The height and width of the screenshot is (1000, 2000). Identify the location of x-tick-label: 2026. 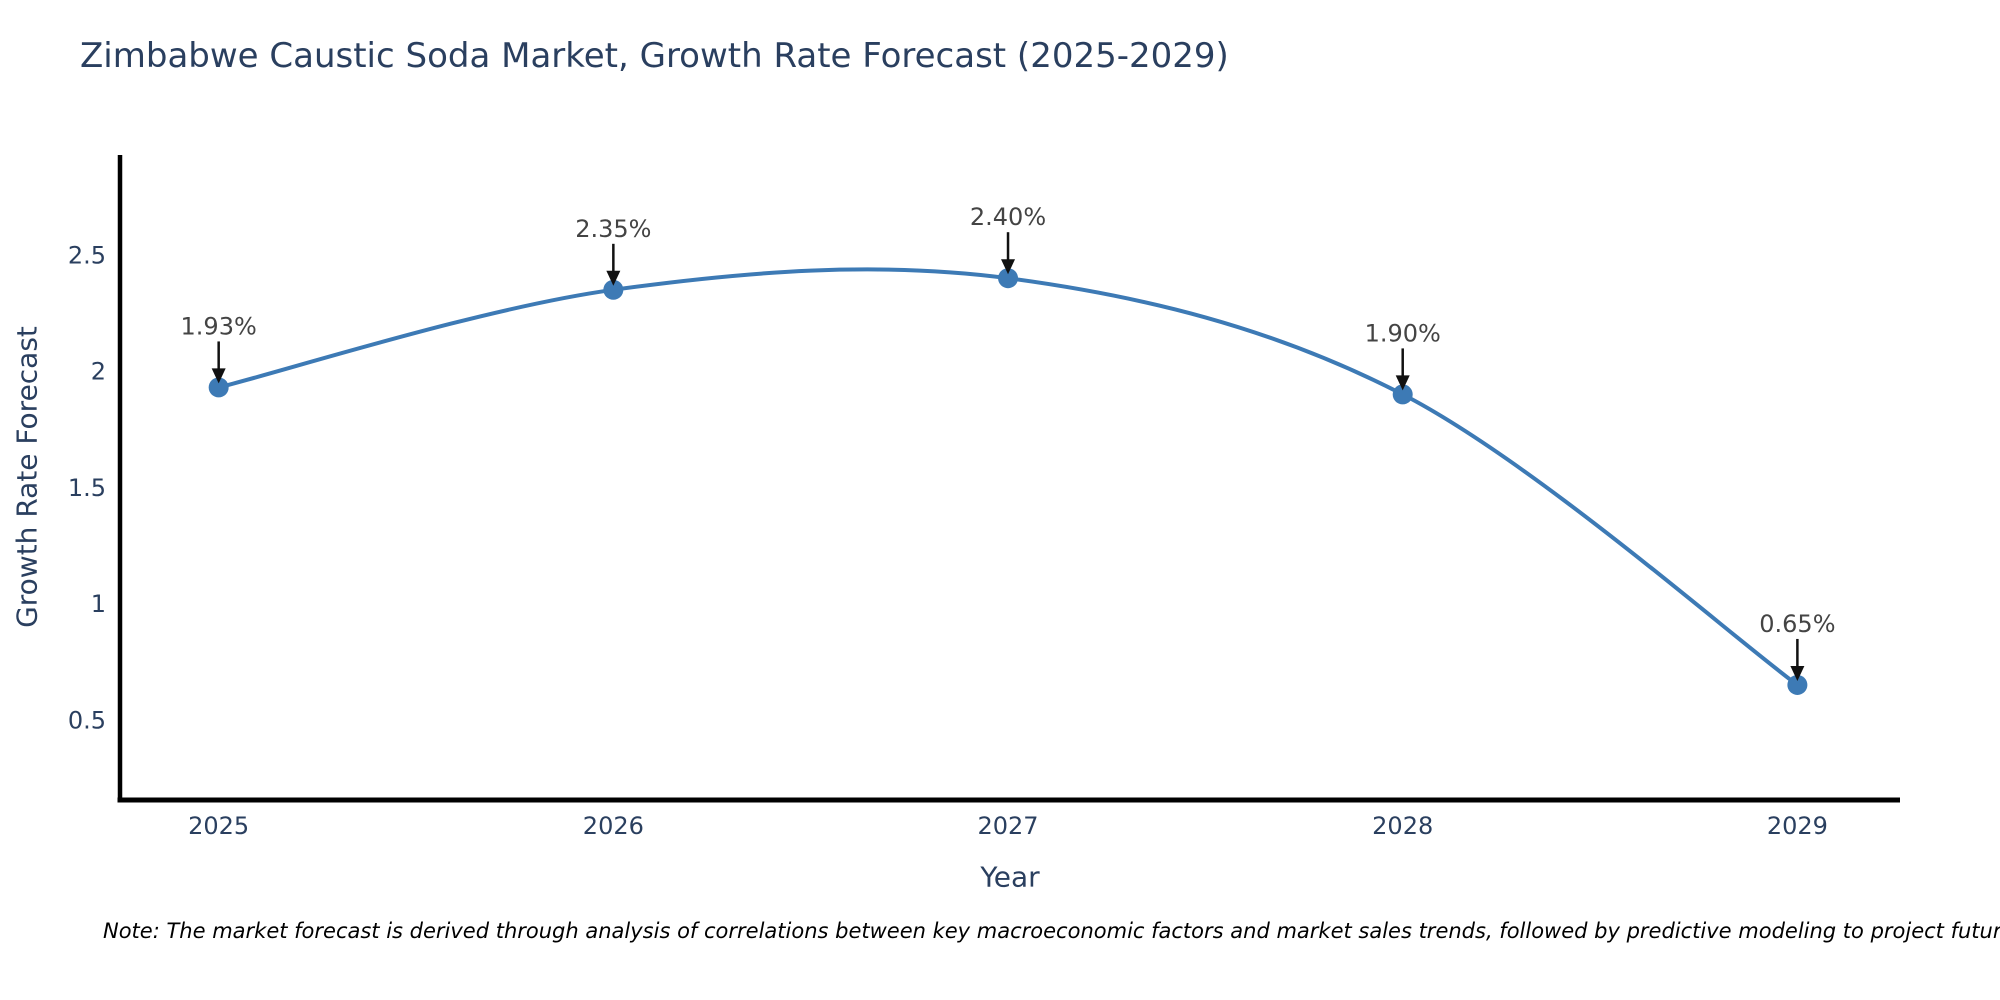
(613, 826).